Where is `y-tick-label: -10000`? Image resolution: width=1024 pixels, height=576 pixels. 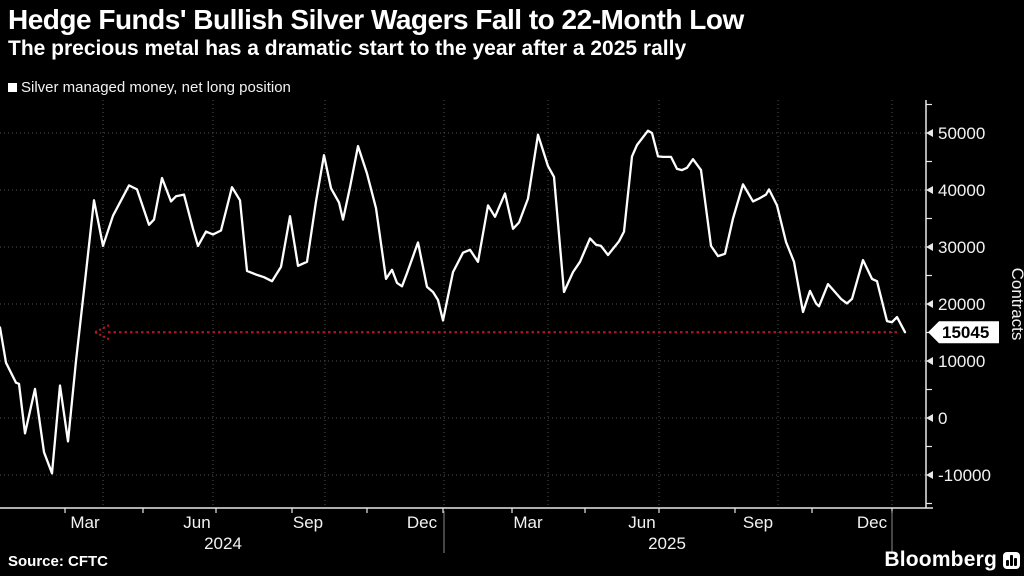
y-tick-label: -10000 is located at coordinates (964, 475).